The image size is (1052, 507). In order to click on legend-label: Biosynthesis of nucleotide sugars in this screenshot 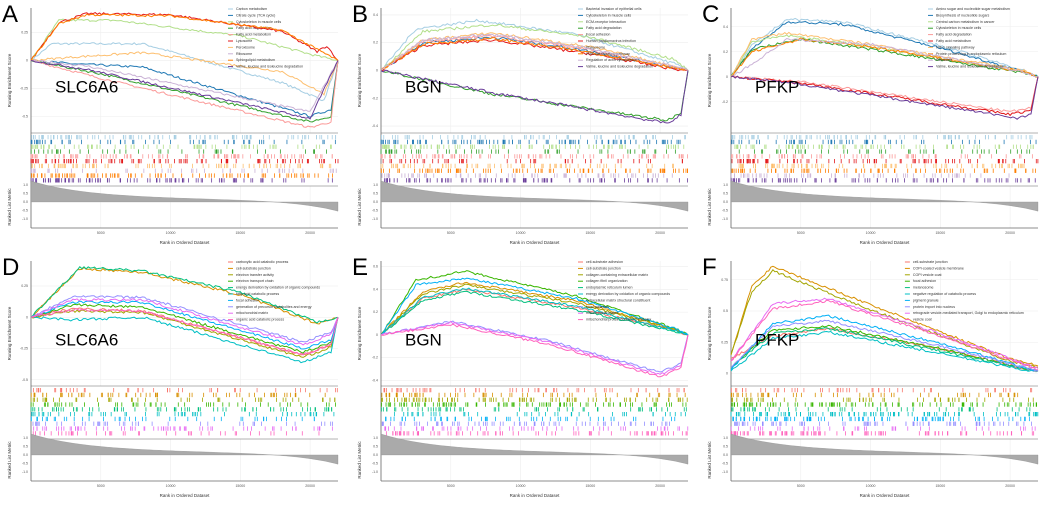, I will do `click(963, 15)`.